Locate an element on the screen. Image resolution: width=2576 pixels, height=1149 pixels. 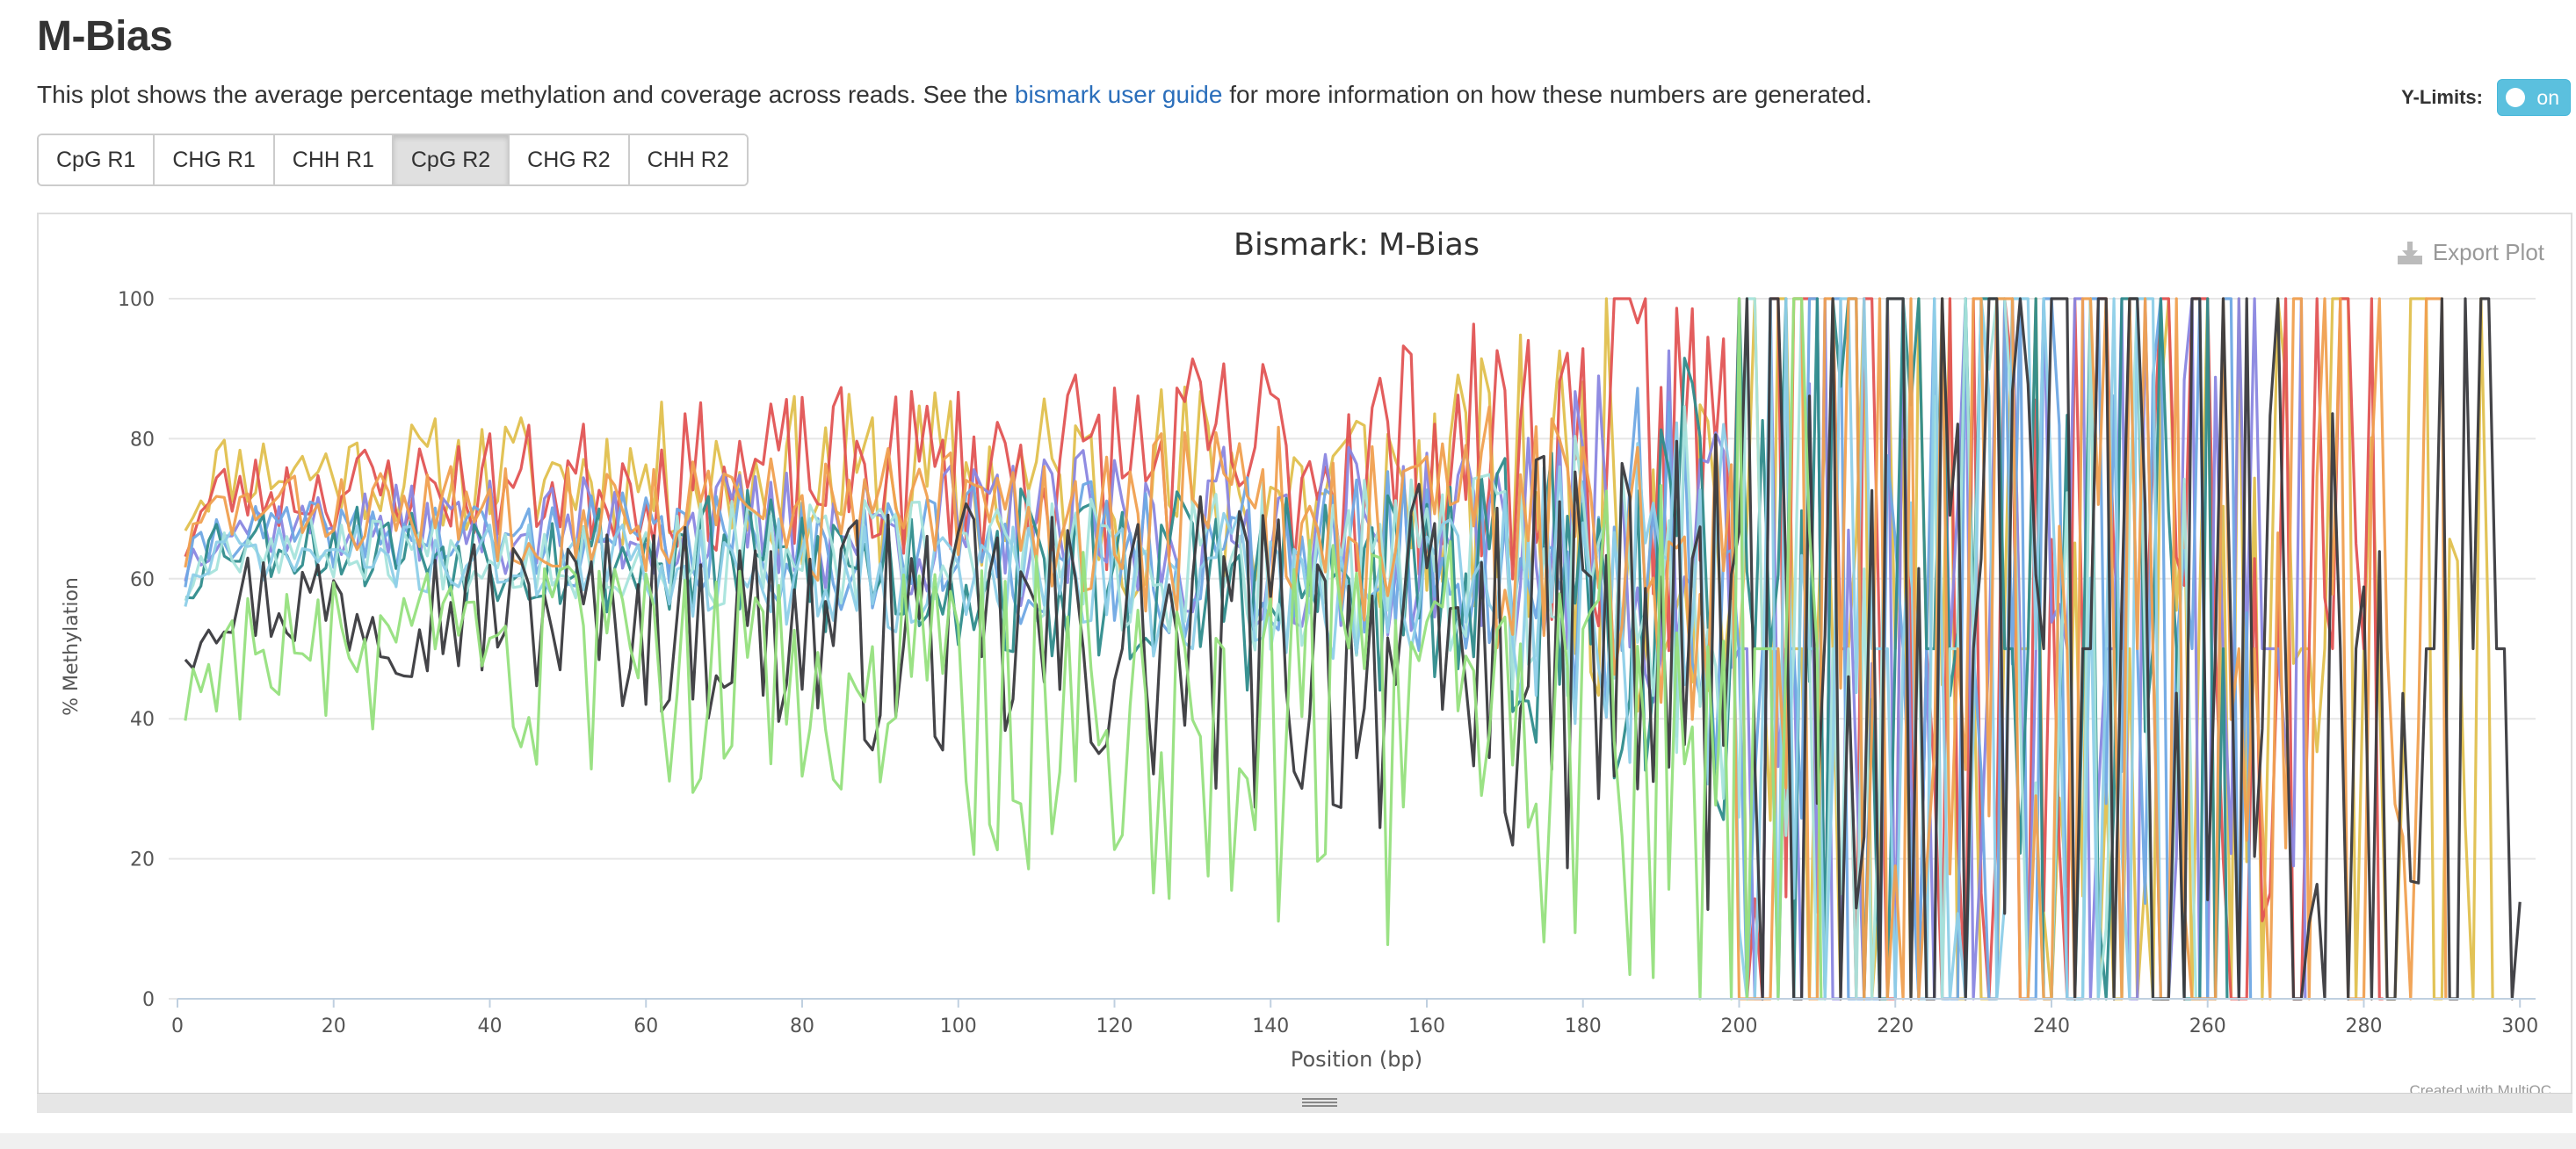
x-tick-label: 260 is located at coordinates (2207, 1026).